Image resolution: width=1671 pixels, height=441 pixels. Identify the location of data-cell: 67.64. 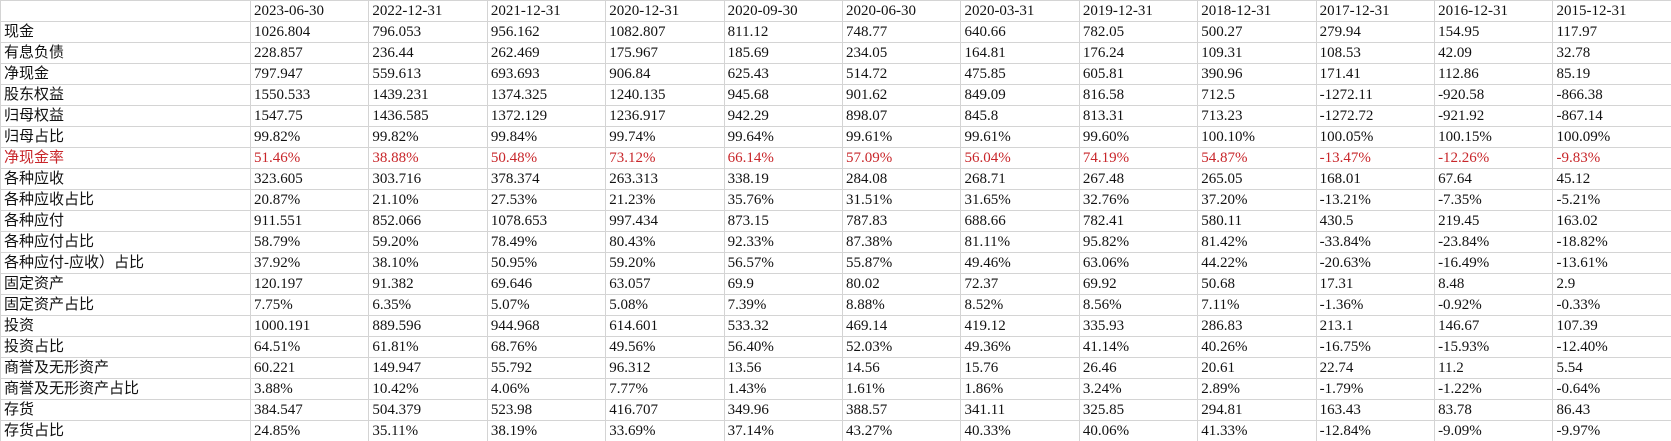
(1494, 179).